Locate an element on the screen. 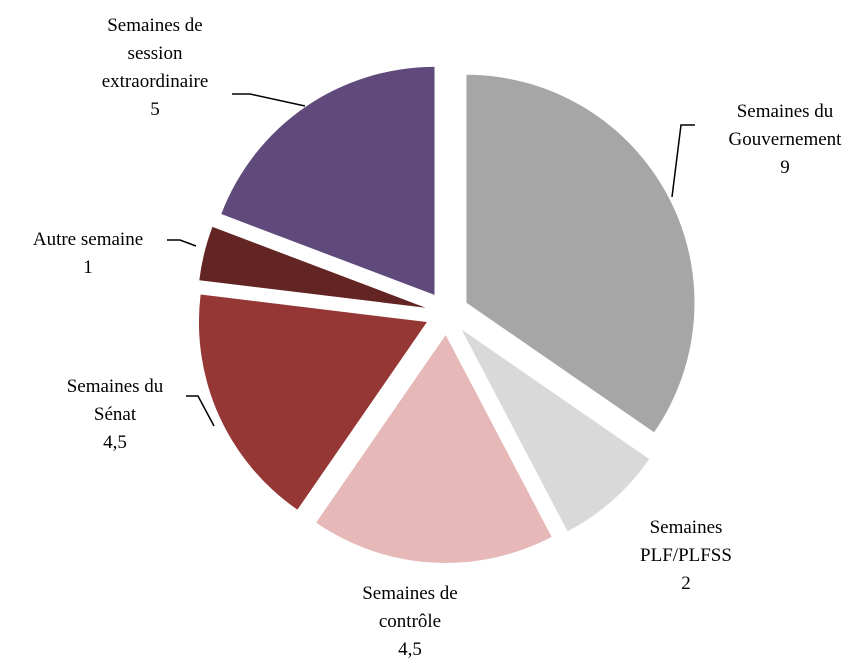 The width and height of the screenshot is (865, 666). slice-label: Semaines du Sénat 4,5 is located at coordinates (115, 415).